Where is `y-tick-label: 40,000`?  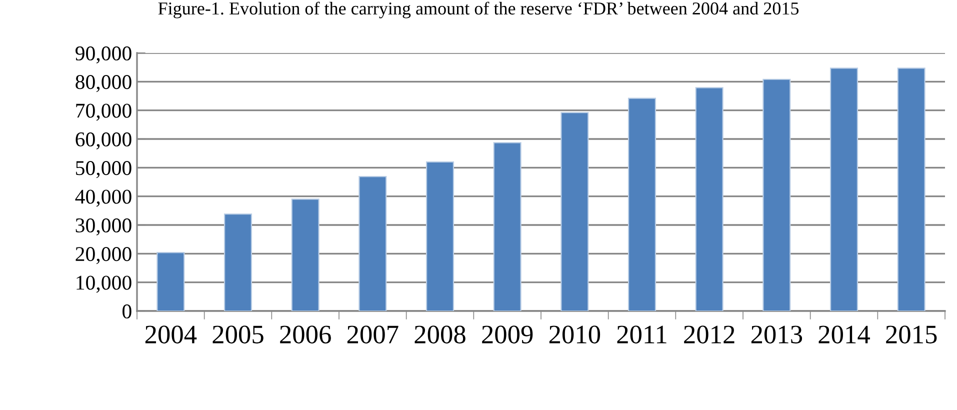 y-tick-label: 40,000 is located at coordinates (103, 198).